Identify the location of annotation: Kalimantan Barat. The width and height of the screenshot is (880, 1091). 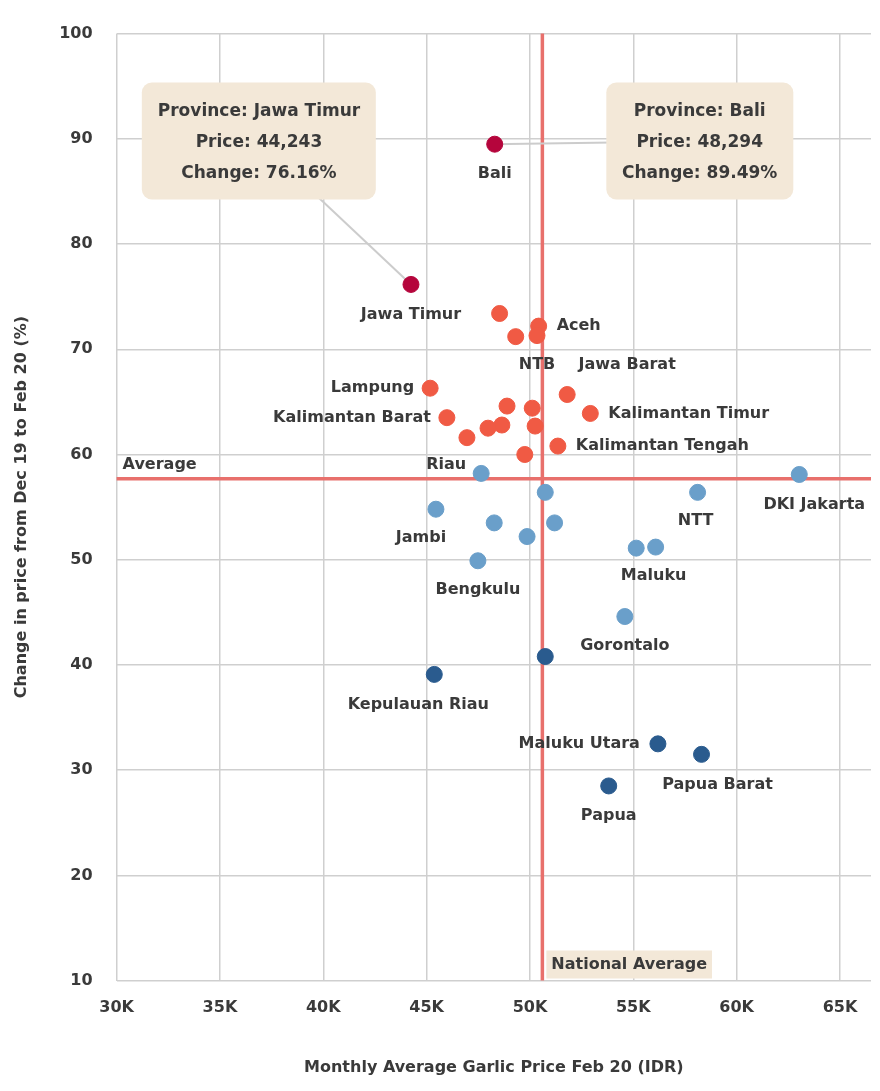
(352, 416).